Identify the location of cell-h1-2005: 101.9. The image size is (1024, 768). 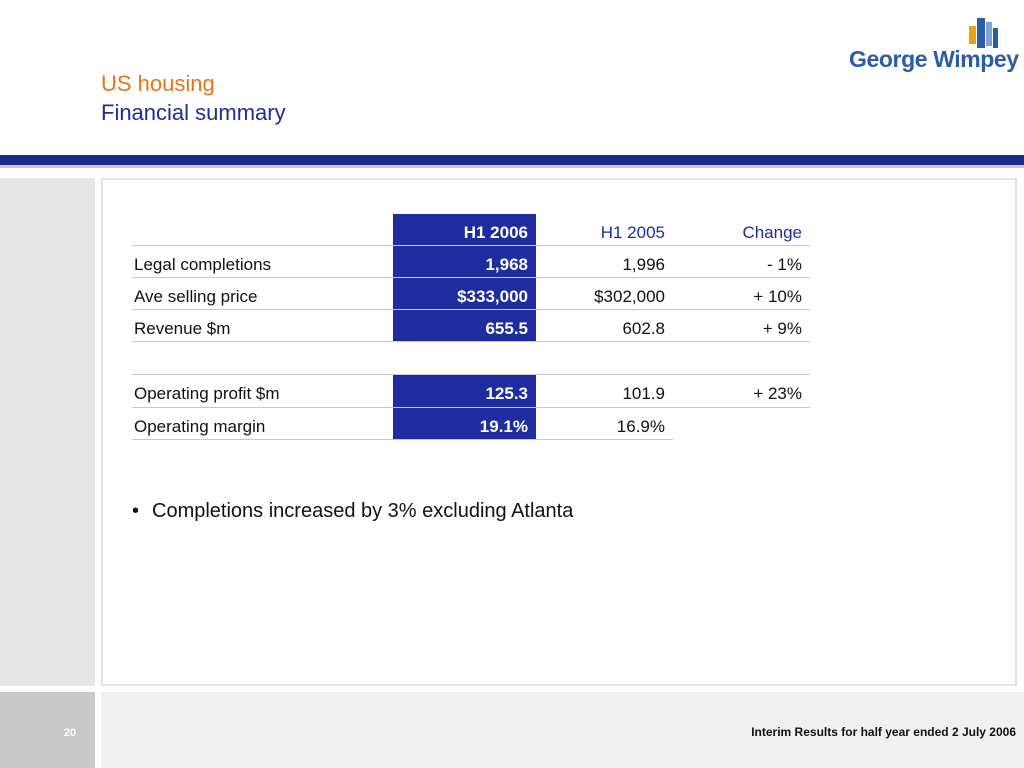
(643, 393).